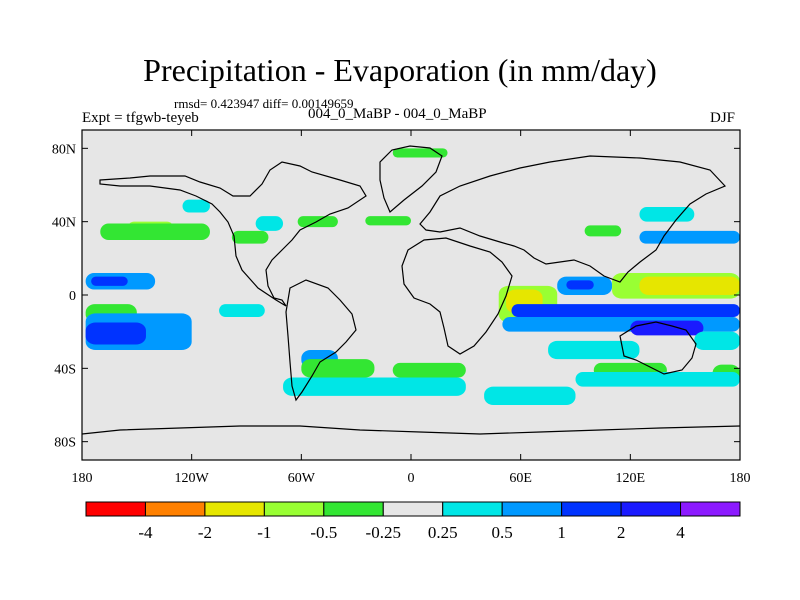 The image size is (800, 600). Describe the element at coordinates (411, 478) in the screenshot. I see `x-tick-label-3: 0` at that location.